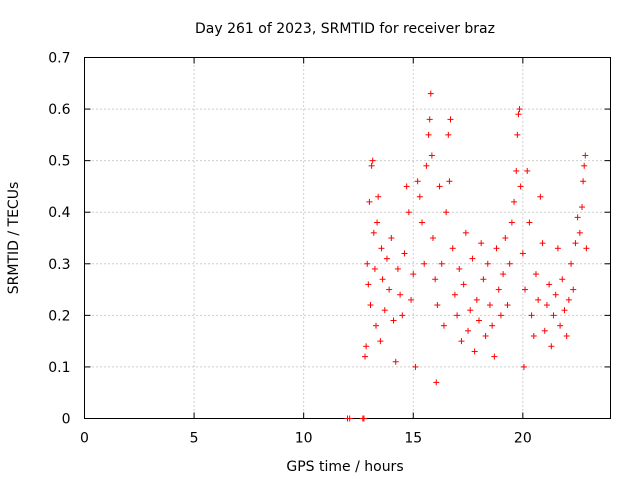 The height and width of the screenshot is (480, 640). What do you see at coordinates (59, 59) in the screenshot?
I see `y-tick-label: 0.7` at bounding box center [59, 59].